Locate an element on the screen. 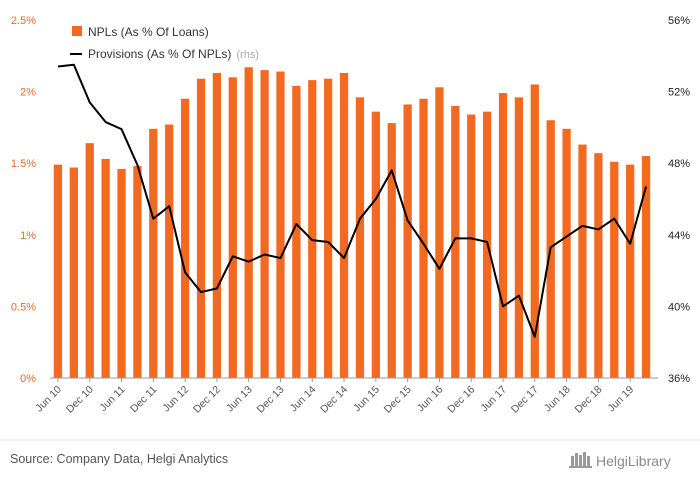  x-tick-label: Jun 19 is located at coordinates (621, 399).